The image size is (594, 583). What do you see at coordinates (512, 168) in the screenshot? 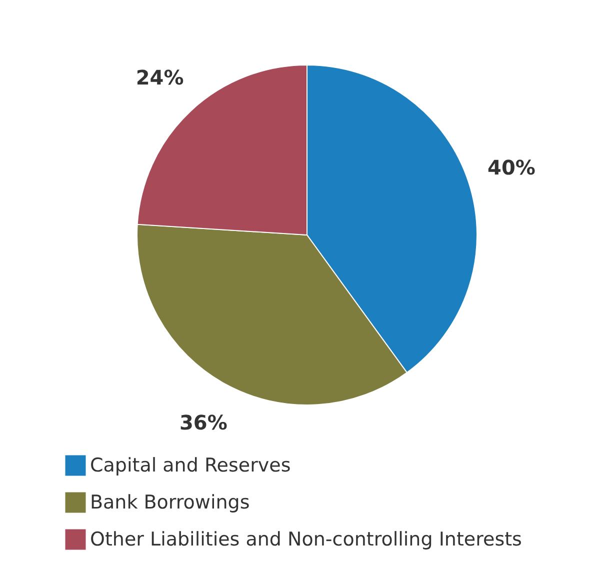
I see `data-label: 40%` at bounding box center [512, 168].